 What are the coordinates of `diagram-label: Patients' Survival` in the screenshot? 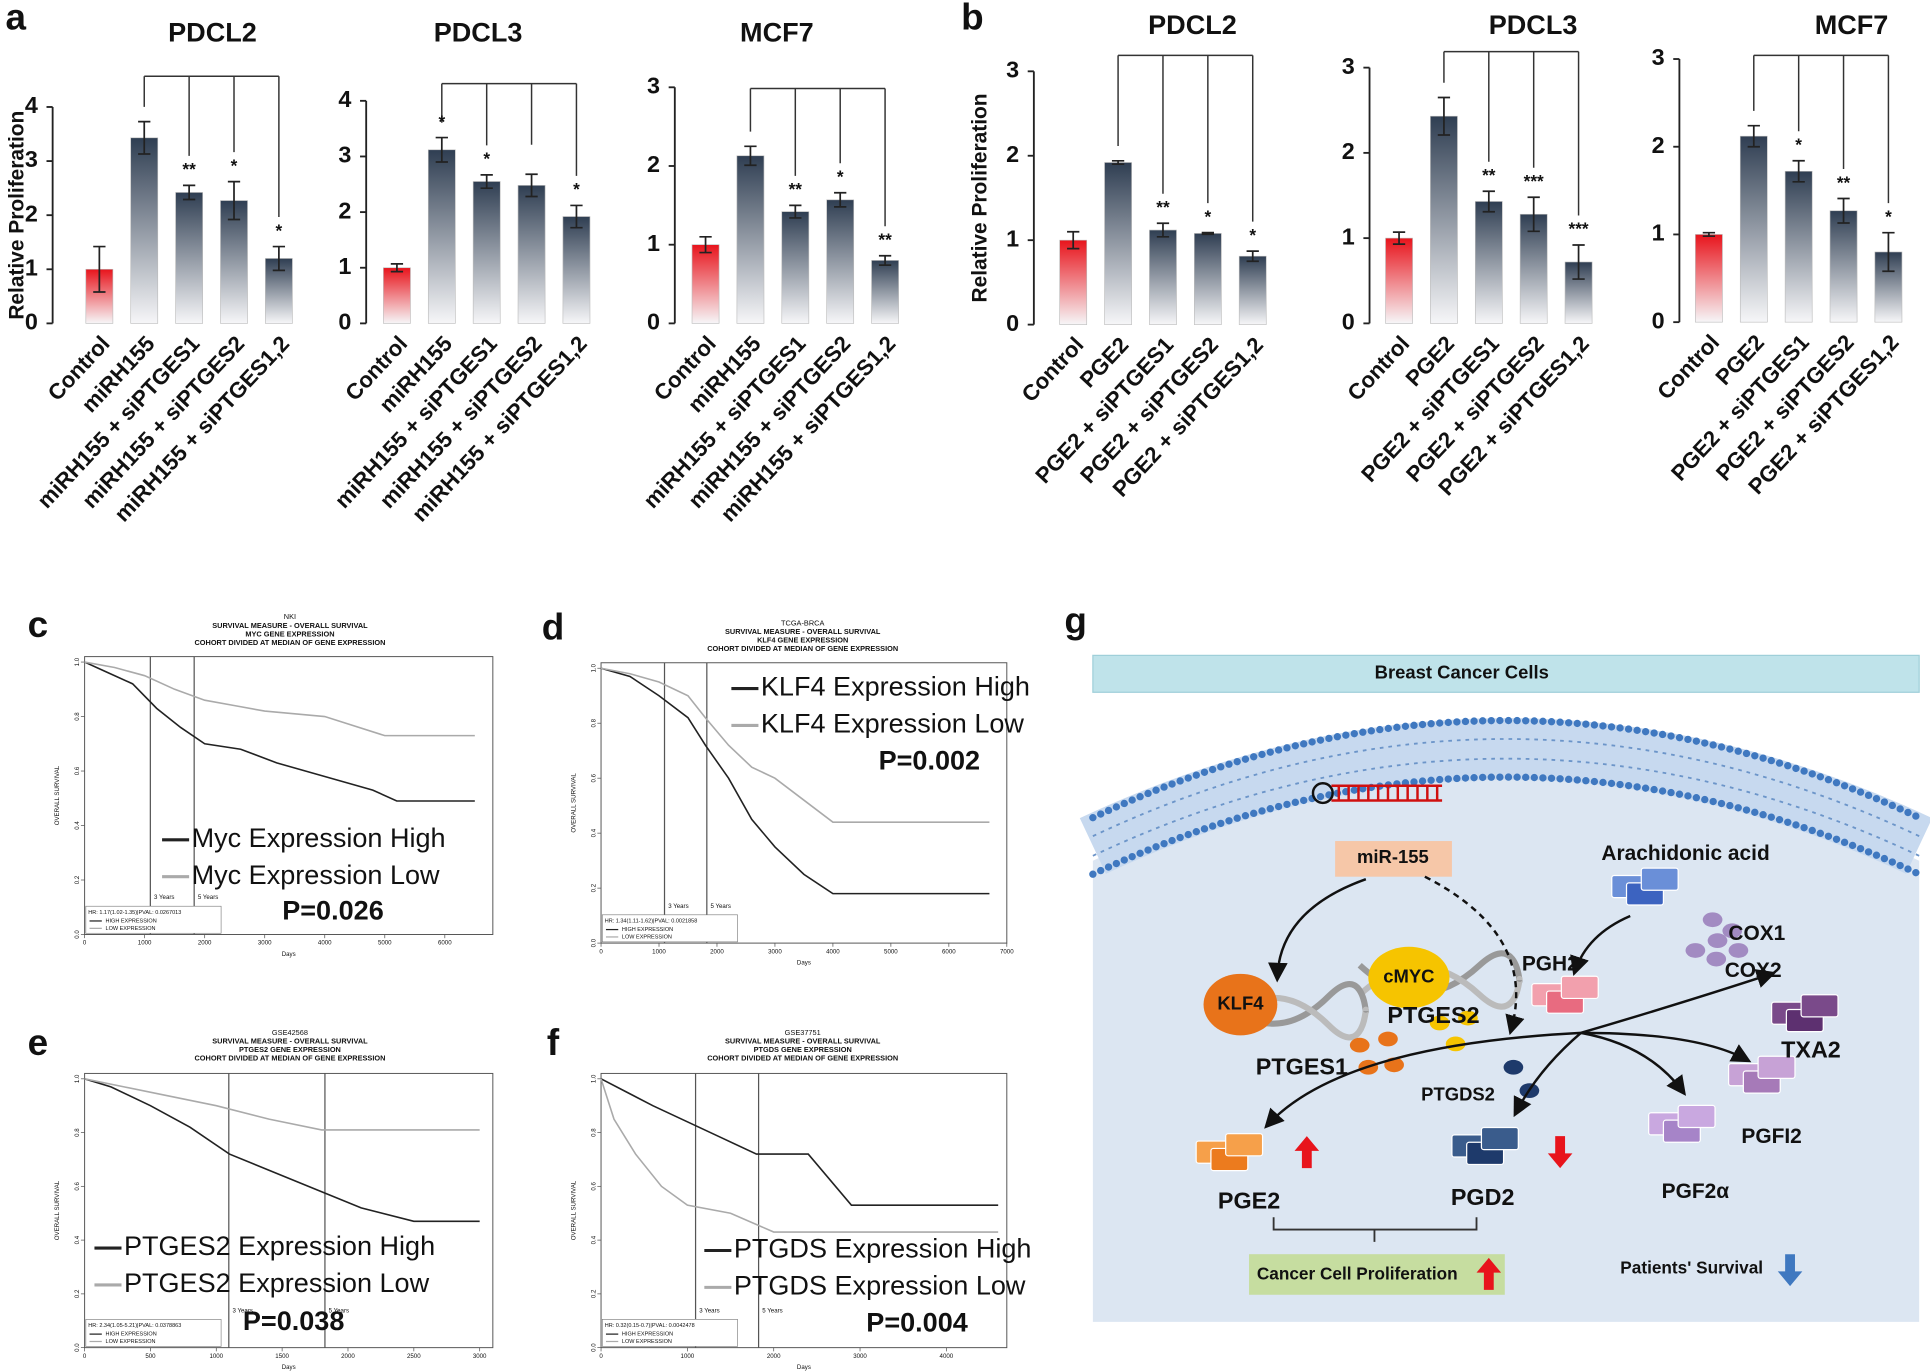 It's located at (1691, 1267).